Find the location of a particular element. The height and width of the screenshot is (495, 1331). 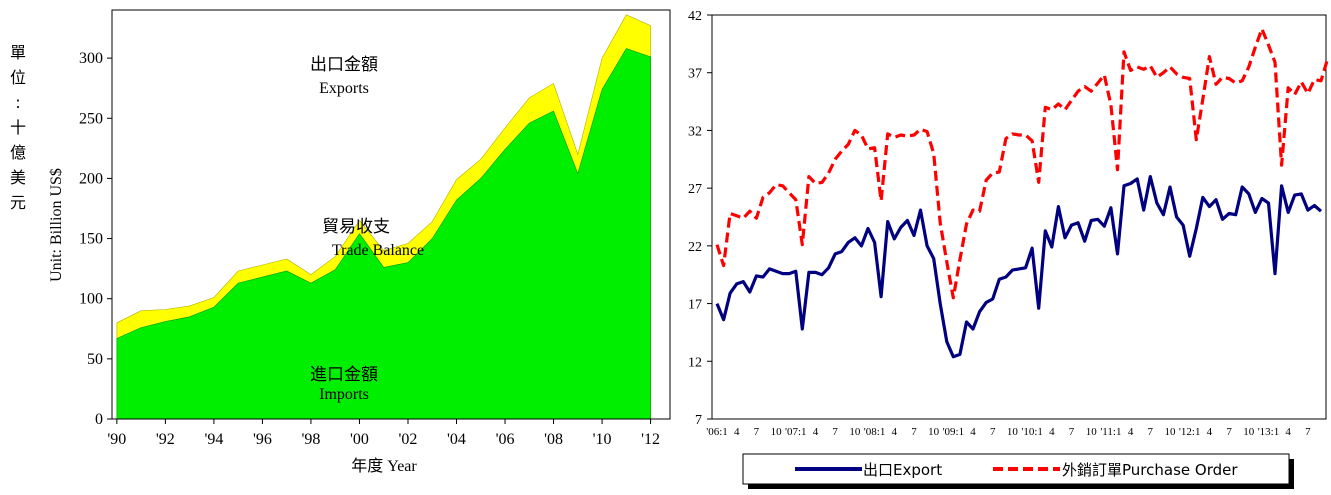

unit-label-char: 位 is located at coordinates (18, 77).